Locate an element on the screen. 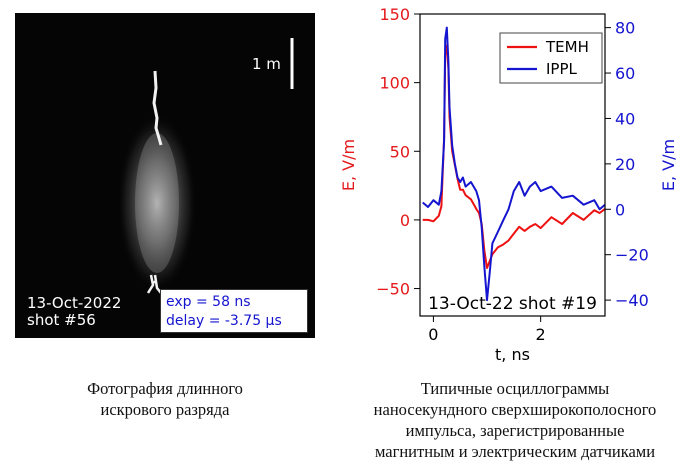 The width and height of the screenshot is (700, 473). photo-date: 13-Oct-2022 is located at coordinates (74, 303).